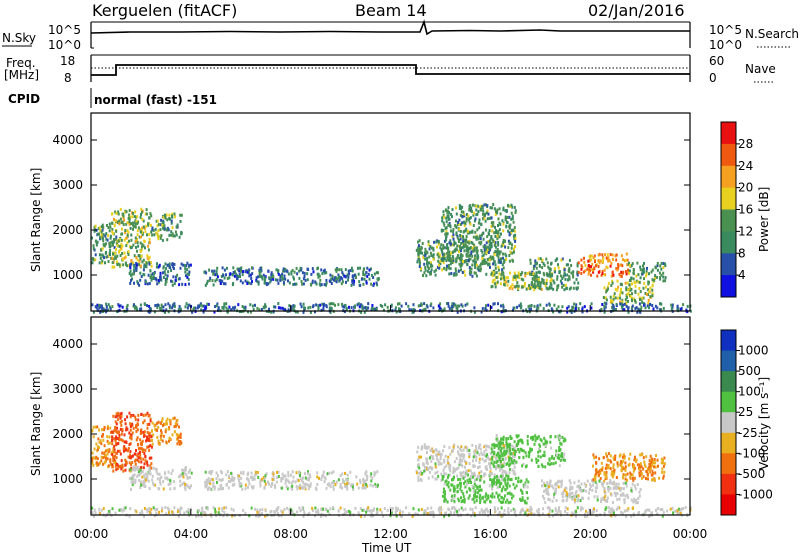  What do you see at coordinates (400, 37) in the screenshot?
I see `nsky-panel: N.Sky 10^5 10^0 10^5 10^0 N.Search` at bounding box center [400, 37].